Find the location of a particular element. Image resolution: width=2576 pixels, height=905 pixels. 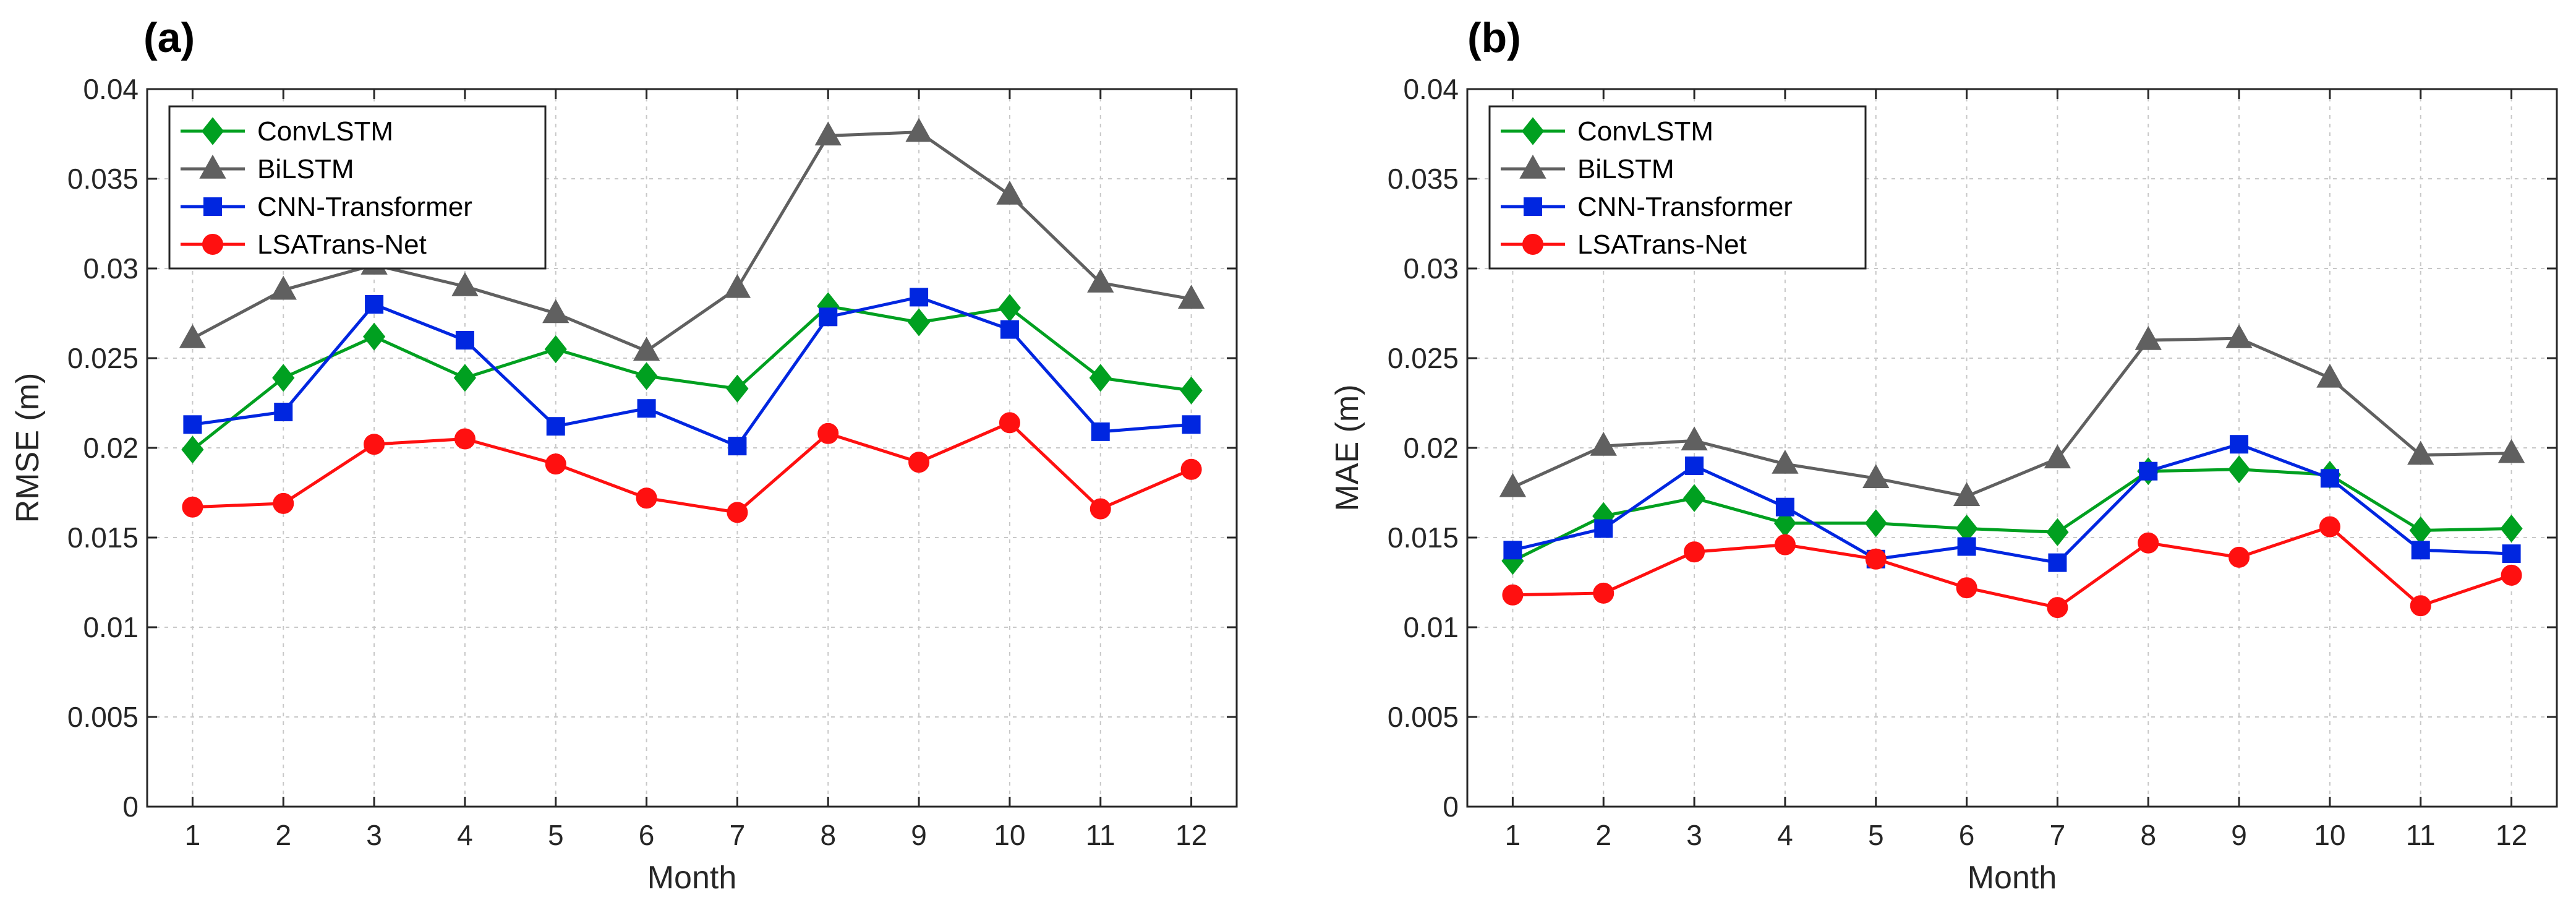

x-axis-label: Month is located at coordinates (692, 878).